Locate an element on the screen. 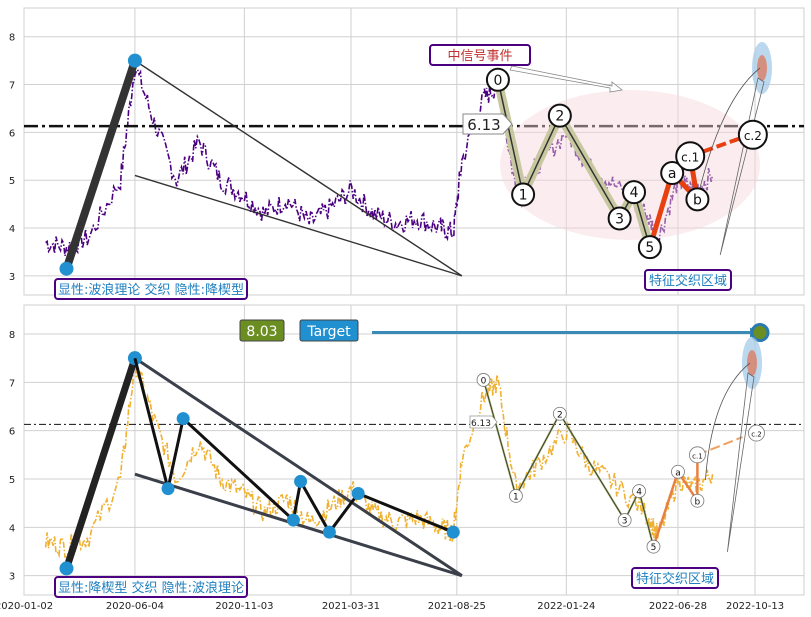 Image resolution: width=811 pixels, height=617 pixels. hline-label-top: 6.13 is located at coordinates (487, 124).